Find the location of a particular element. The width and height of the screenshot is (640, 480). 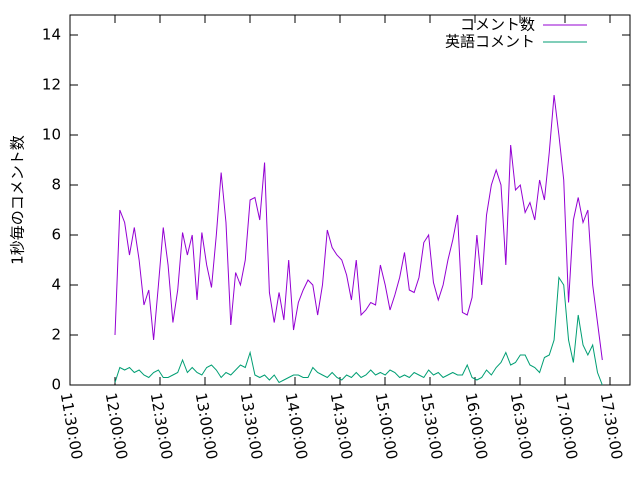

legend-label: 英語コメント is located at coordinates (490, 42).